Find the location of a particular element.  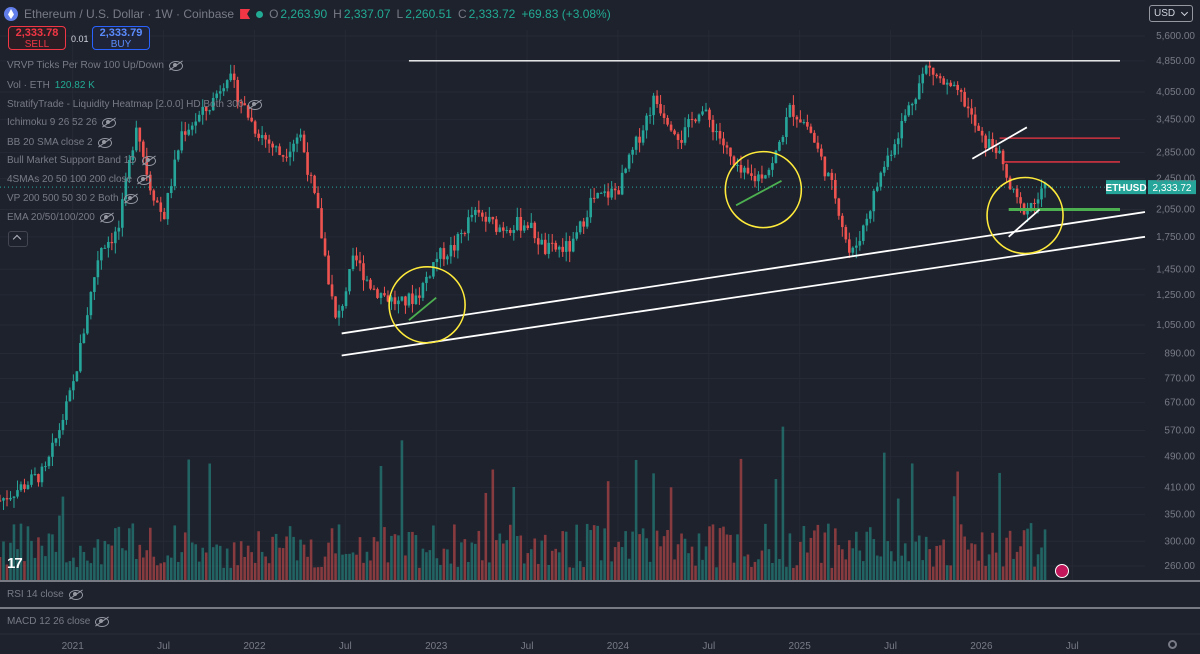

indicator-row: Ichimoku 9 26 52 26 is located at coordinates (62, 122).